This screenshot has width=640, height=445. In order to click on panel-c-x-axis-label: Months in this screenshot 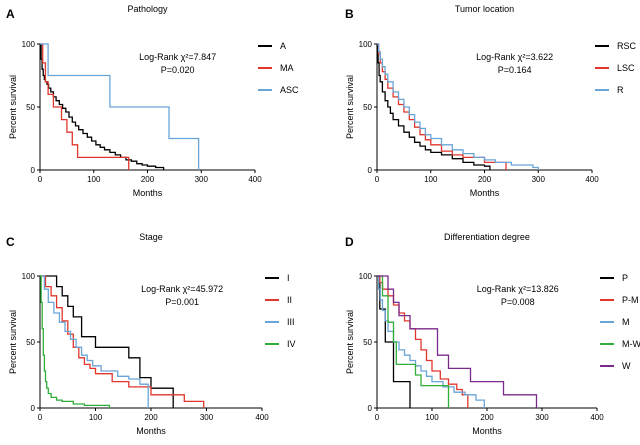, I will do `click(151, 431)`.